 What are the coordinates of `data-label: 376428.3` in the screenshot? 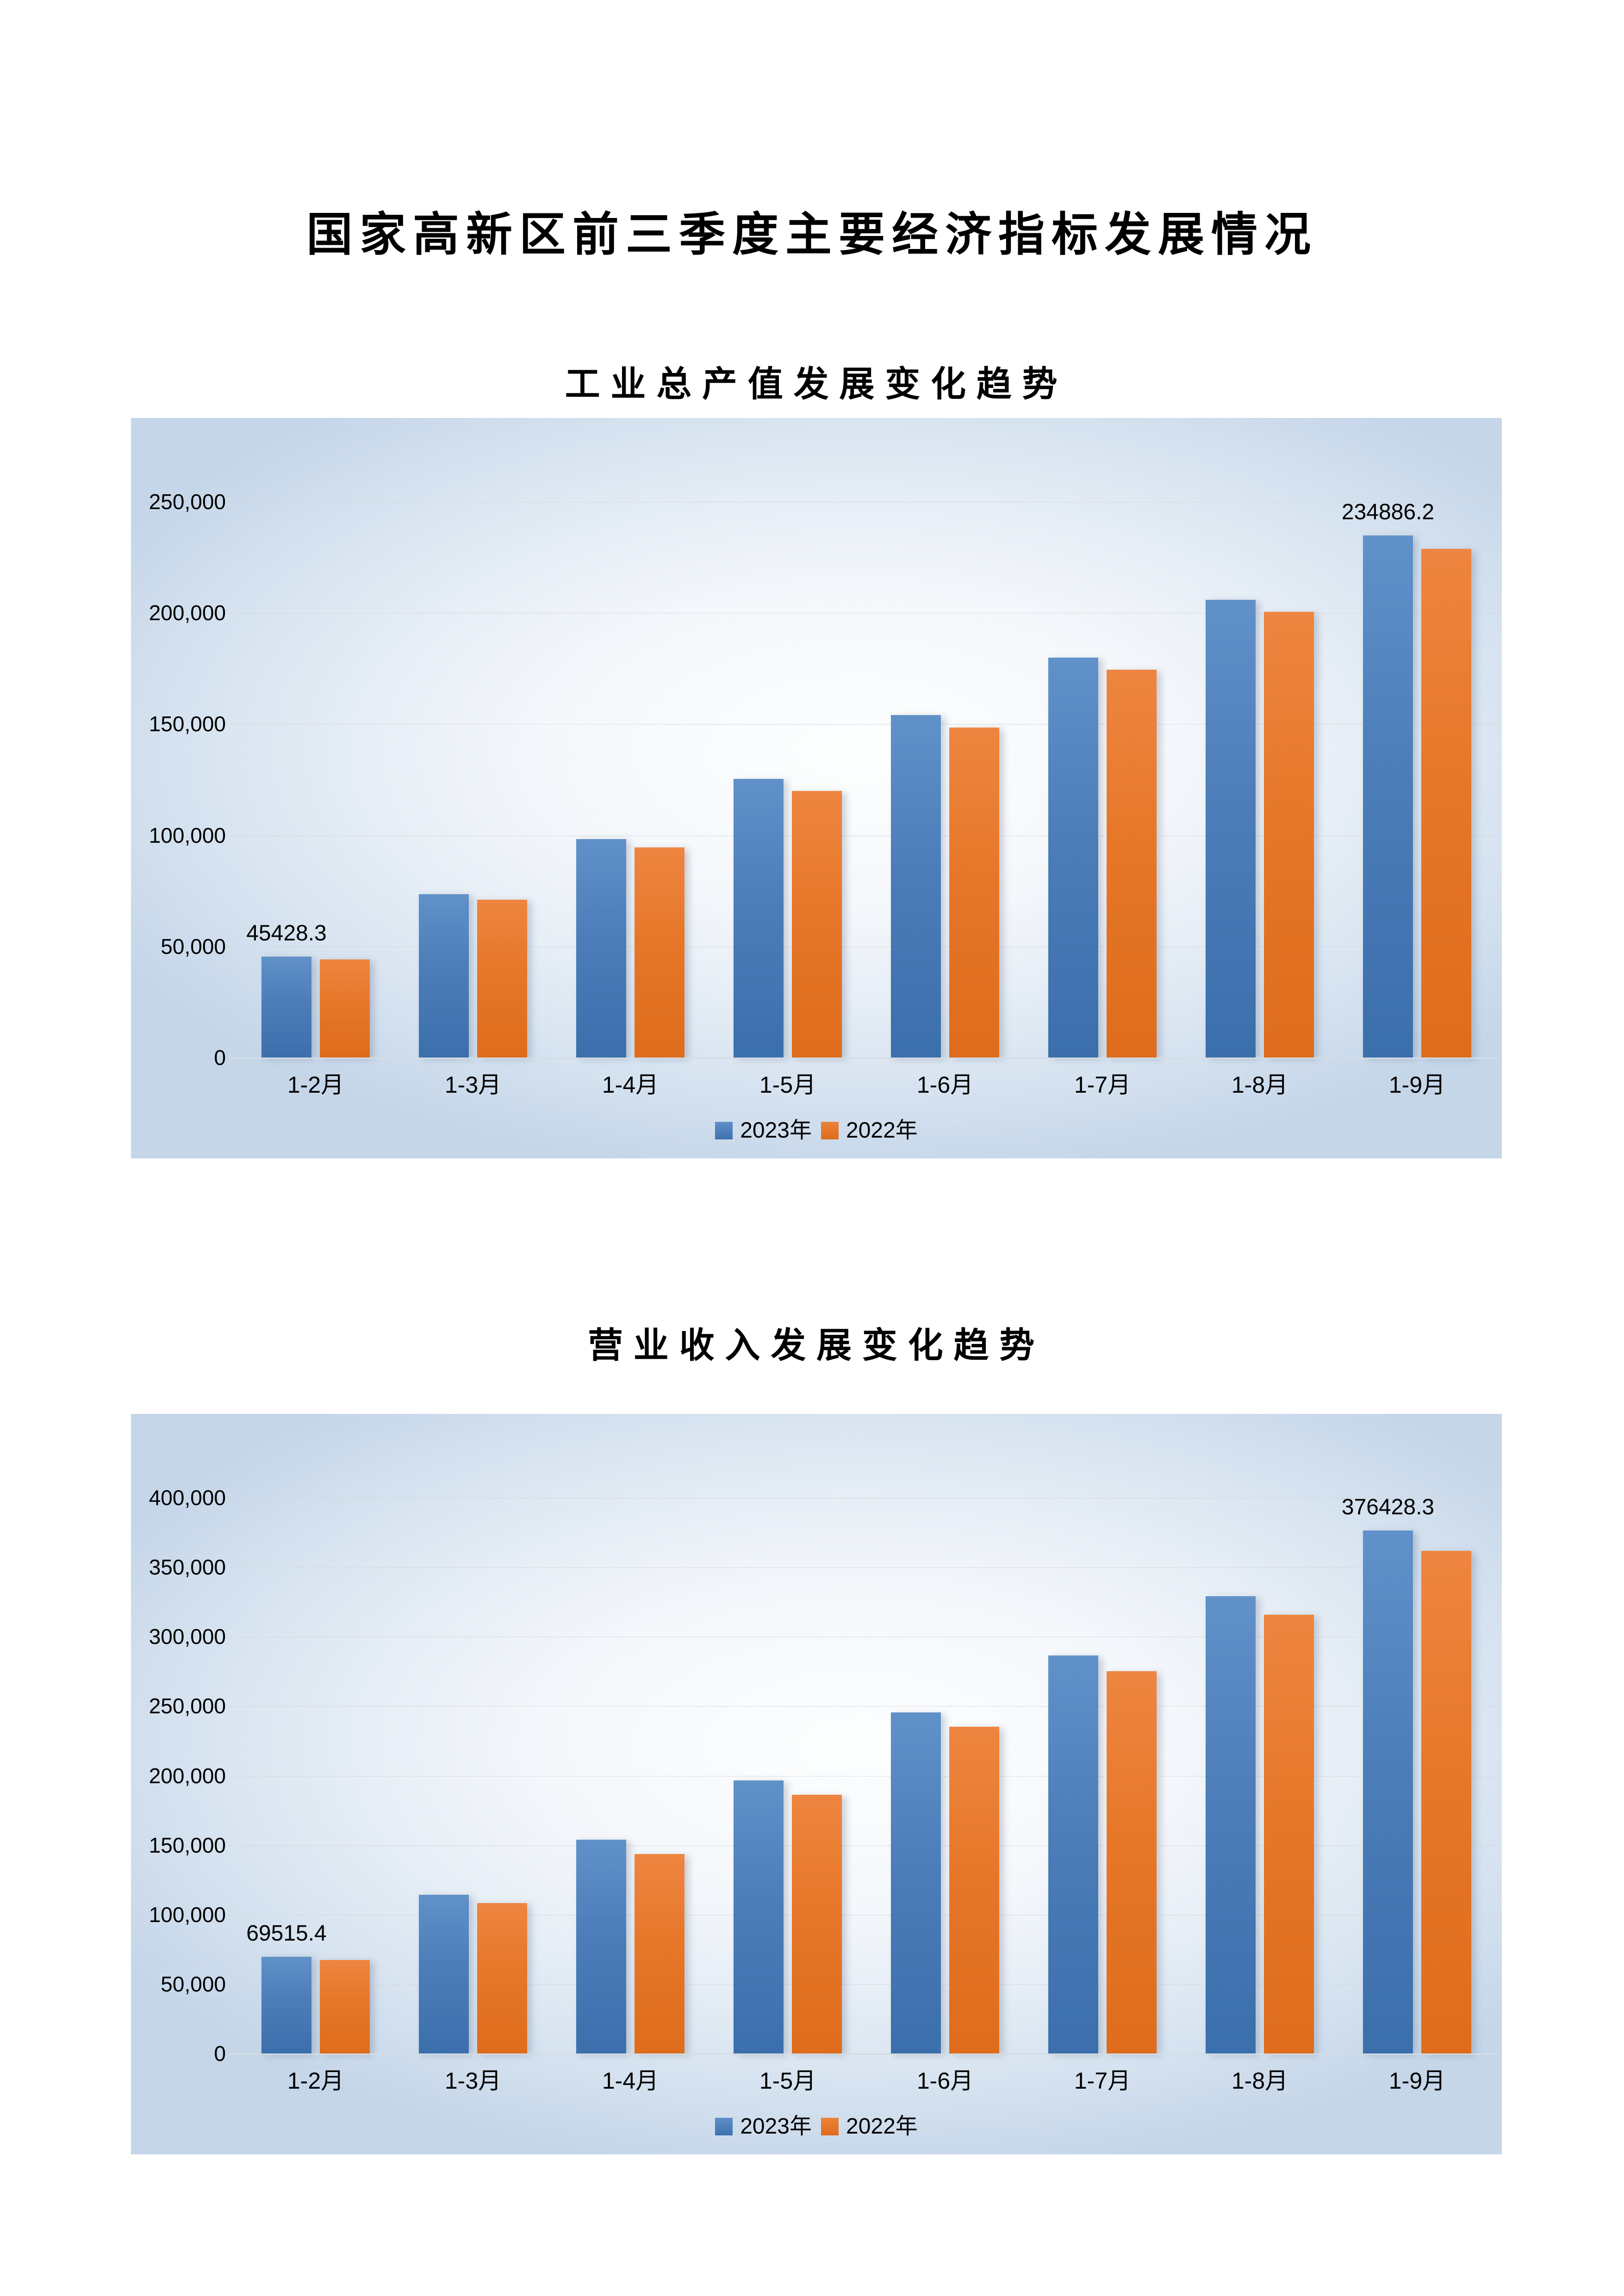 It's located at (1388, 1506).